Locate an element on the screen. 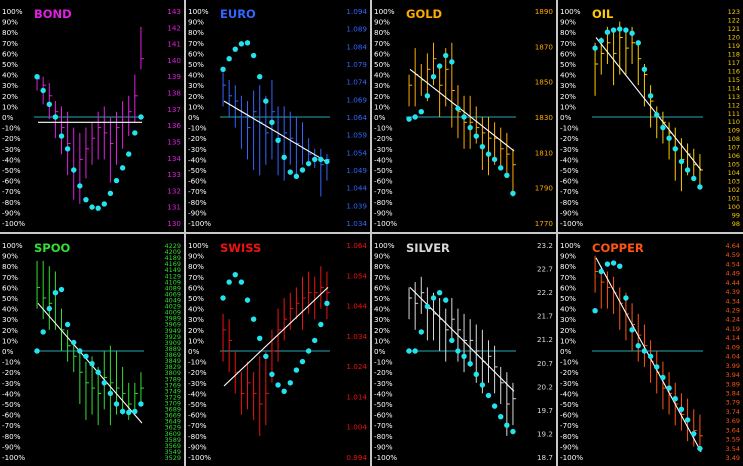 The width and height of the screenshot is (743, 466). right-axis-tick: 118 is located at coordinates (734, 54).